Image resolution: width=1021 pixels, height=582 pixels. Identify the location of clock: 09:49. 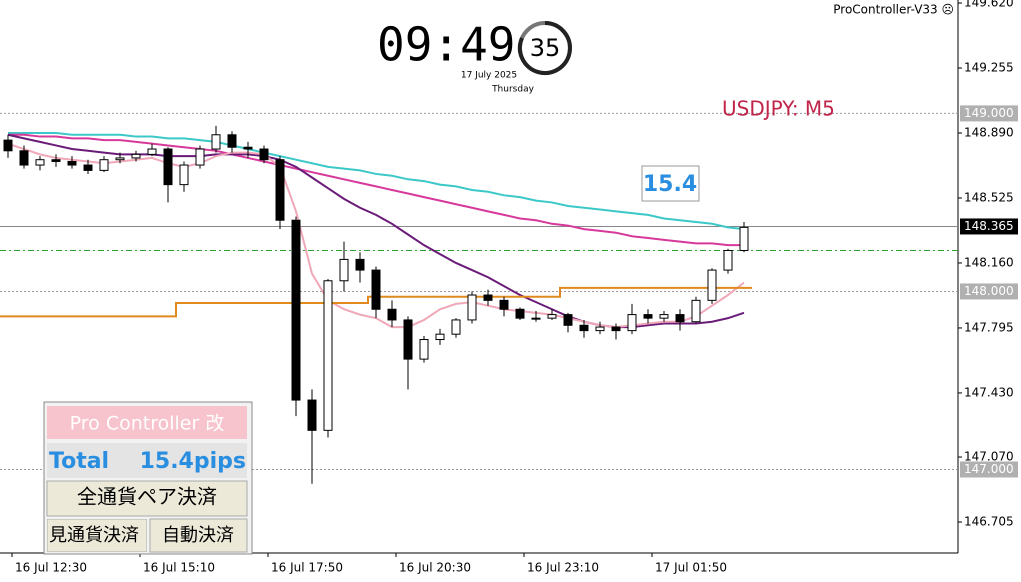
(446, 45).